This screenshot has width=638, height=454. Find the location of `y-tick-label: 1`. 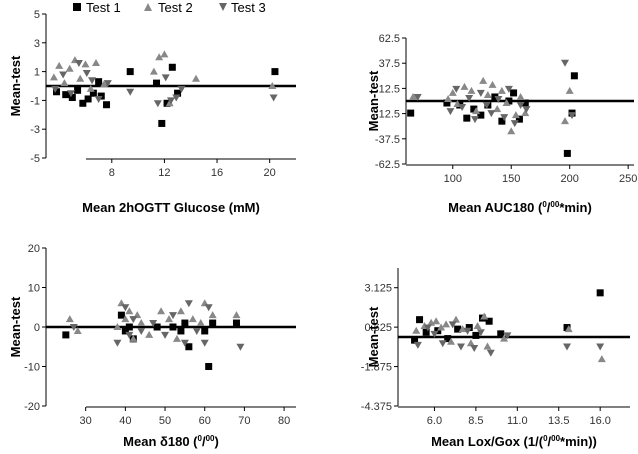

y-tick-label: 1 is located at coordinates (37, 73).